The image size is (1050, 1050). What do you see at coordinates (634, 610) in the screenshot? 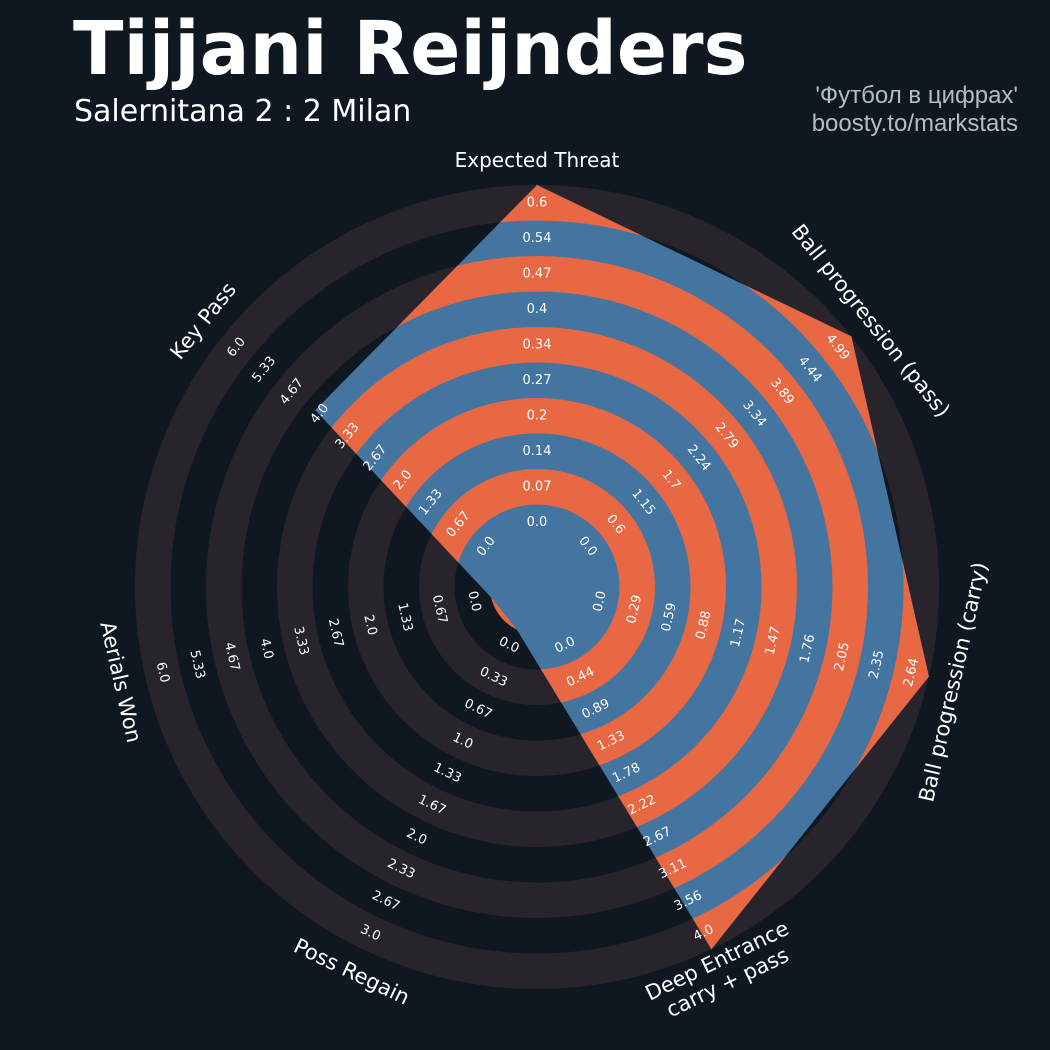
I see `tick-label: 0.29` at bounding box center [634, 610].